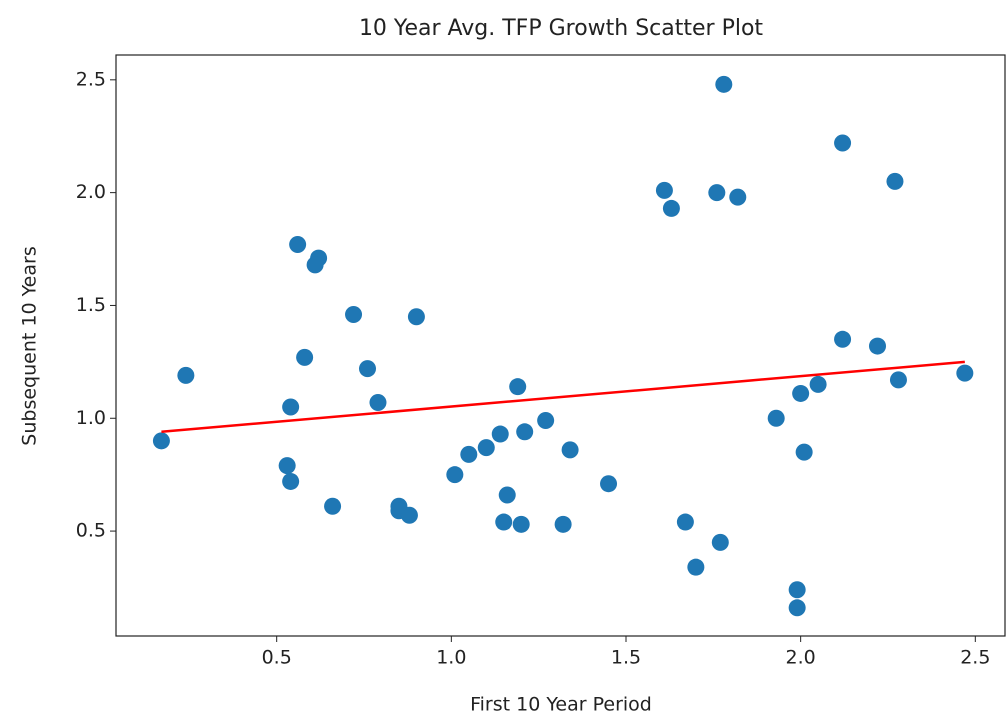  Describe the element at coordinates (801, 658) in the screenshot. I see `x-tick-label: 2.0` at that location.